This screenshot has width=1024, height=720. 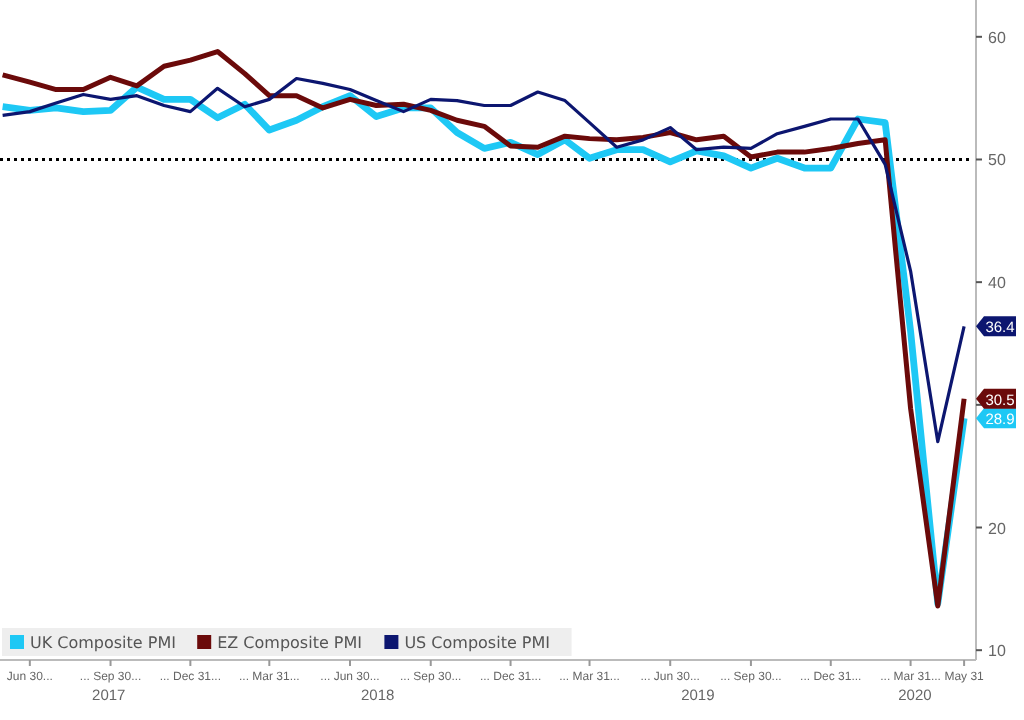 I want to click on y-tick-label: 20, so click(x=997, y=528).